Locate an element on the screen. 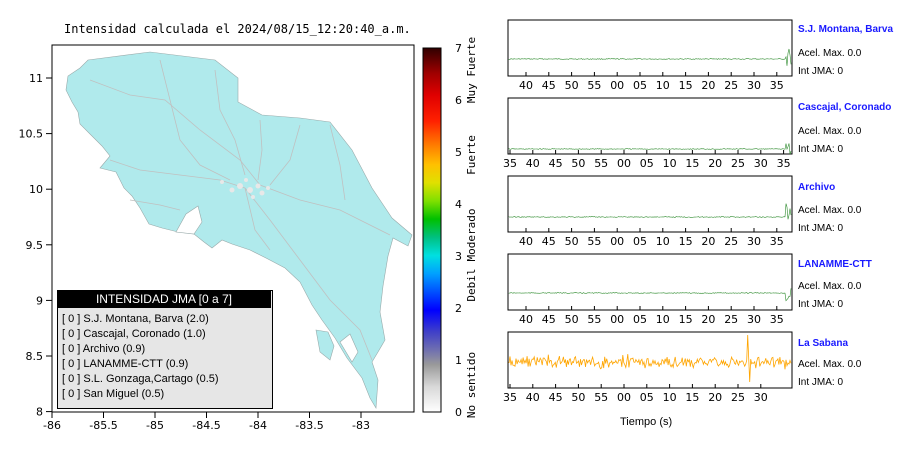 Image resolution: width=910 pixels, height=460 pixels. waveform-tick-label: 30 is located at coordinates (754, 85).